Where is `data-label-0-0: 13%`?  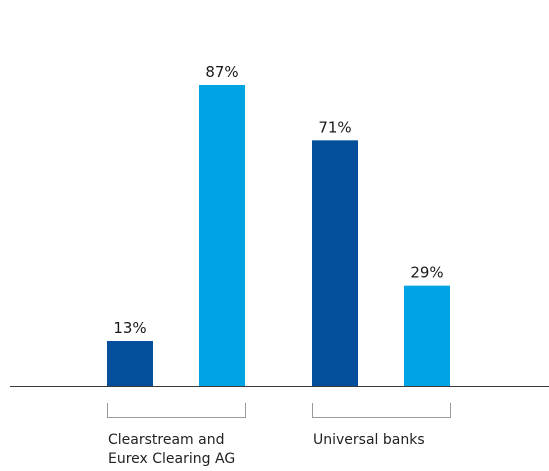
data-label-0-0: 13% is located at coordinates (129, 328).